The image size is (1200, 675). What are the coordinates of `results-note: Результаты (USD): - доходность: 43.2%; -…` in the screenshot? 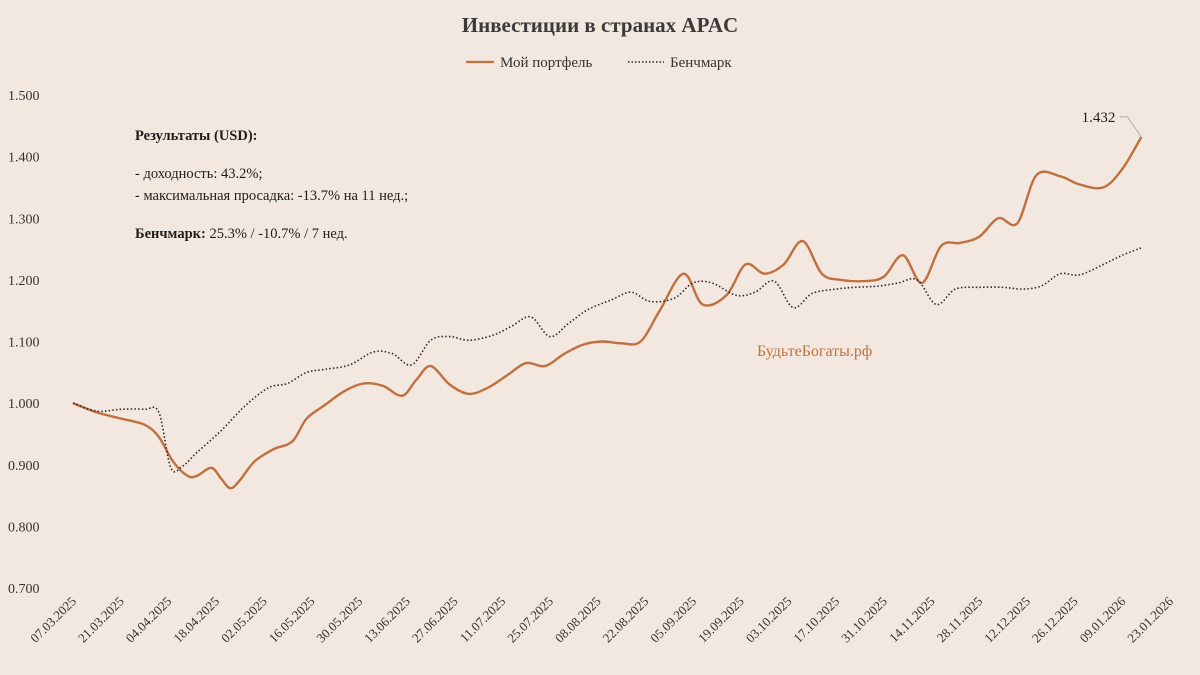 It's located at (271, 185).